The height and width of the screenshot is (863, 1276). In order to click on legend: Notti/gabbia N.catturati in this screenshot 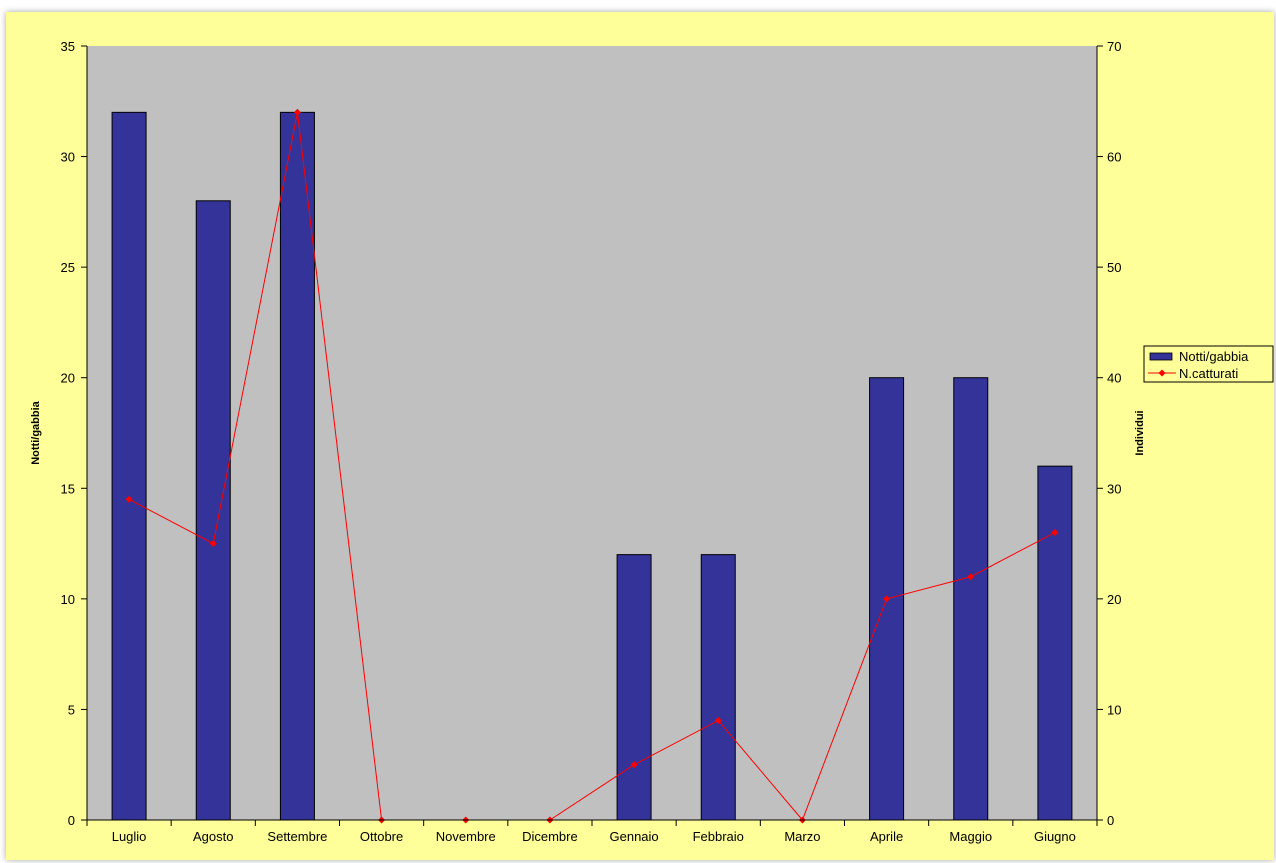, I will do `click(1208, 364)`.